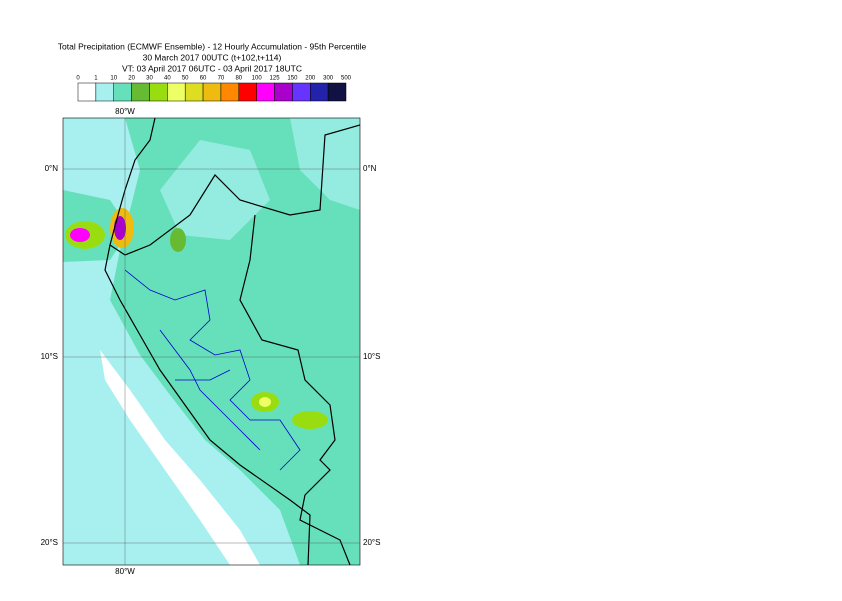 This screenshot has height=601, width=842. I want to click on legend-label: 100, so click(257, 79).